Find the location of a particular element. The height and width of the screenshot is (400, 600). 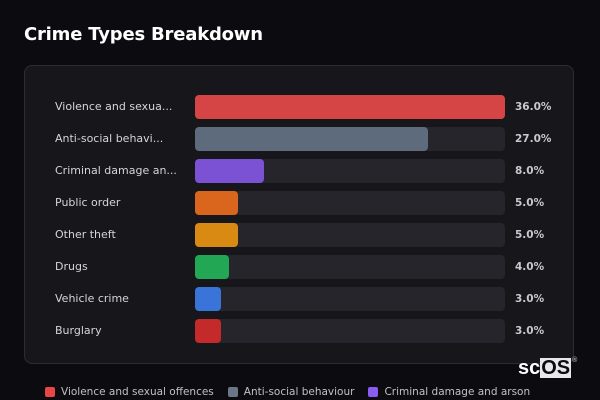

chart-title: Crime Types Breakdown is located at coordinates (143, 34).